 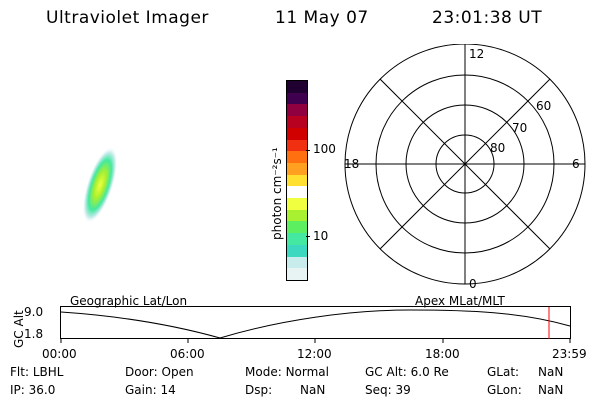 I want to click on status-gc-alt: GC Alt: 6.0 Re, so click(x=407, y=372).